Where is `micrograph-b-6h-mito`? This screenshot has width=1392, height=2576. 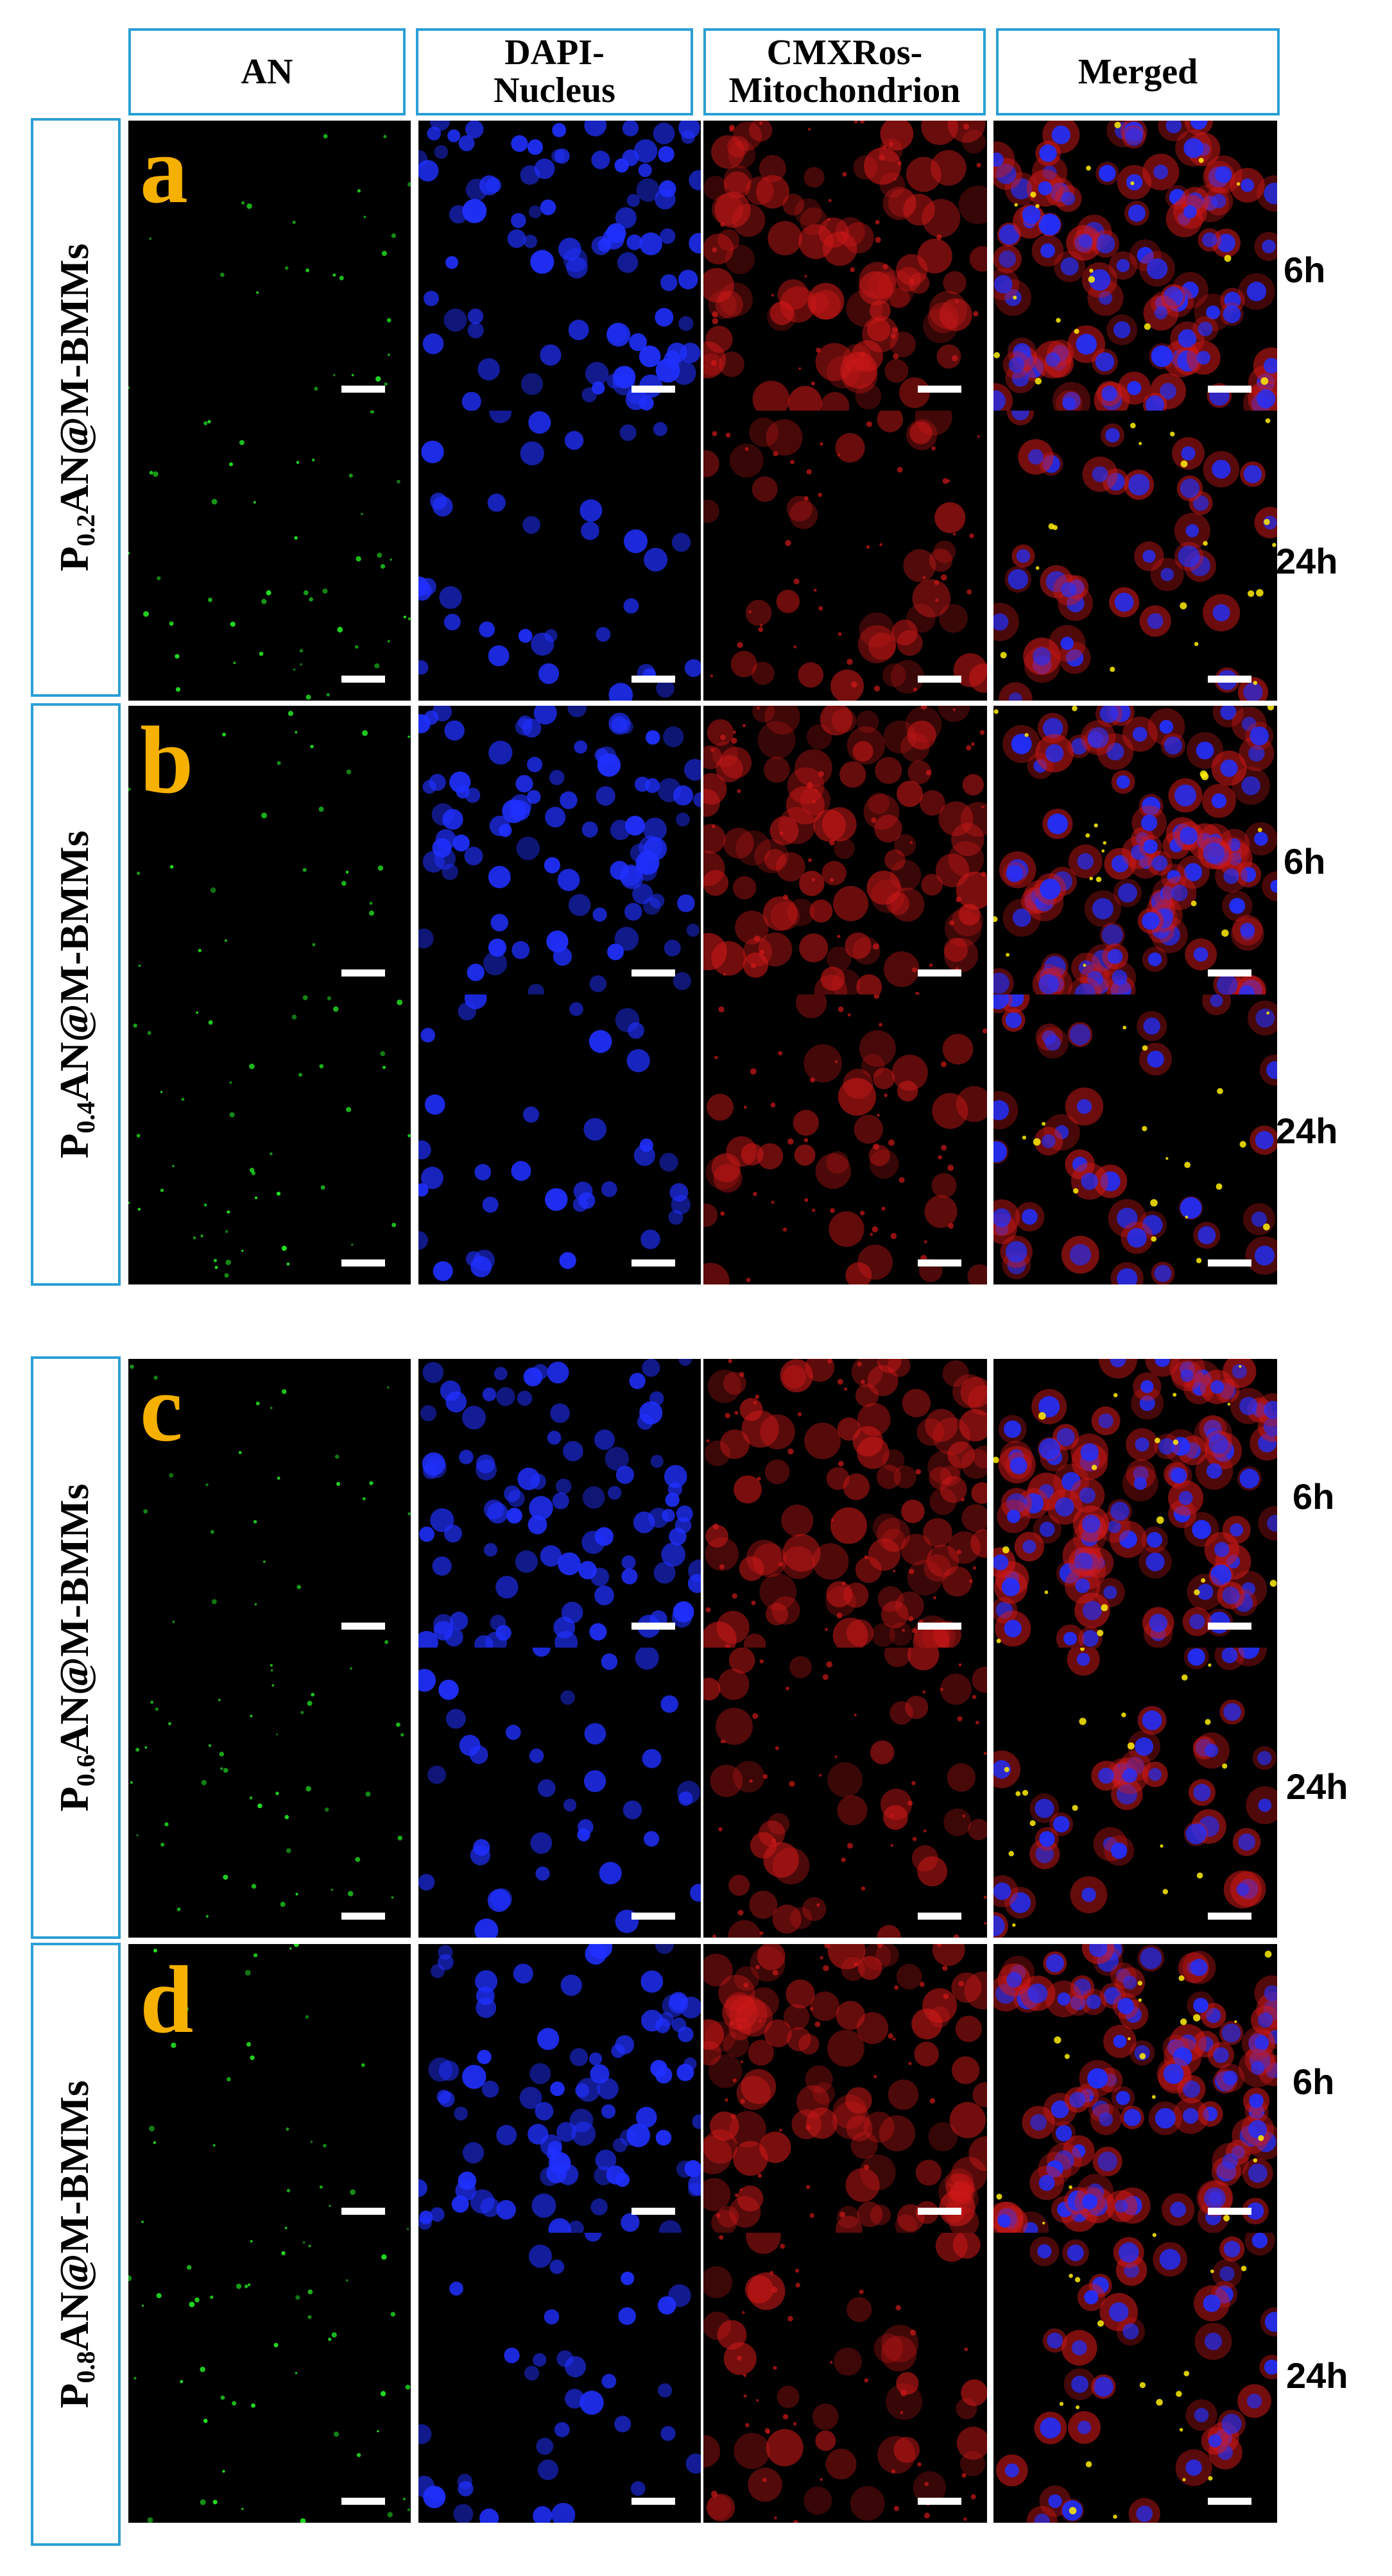
micrograph-b-6h-mito is located at coordinates (845, 850).